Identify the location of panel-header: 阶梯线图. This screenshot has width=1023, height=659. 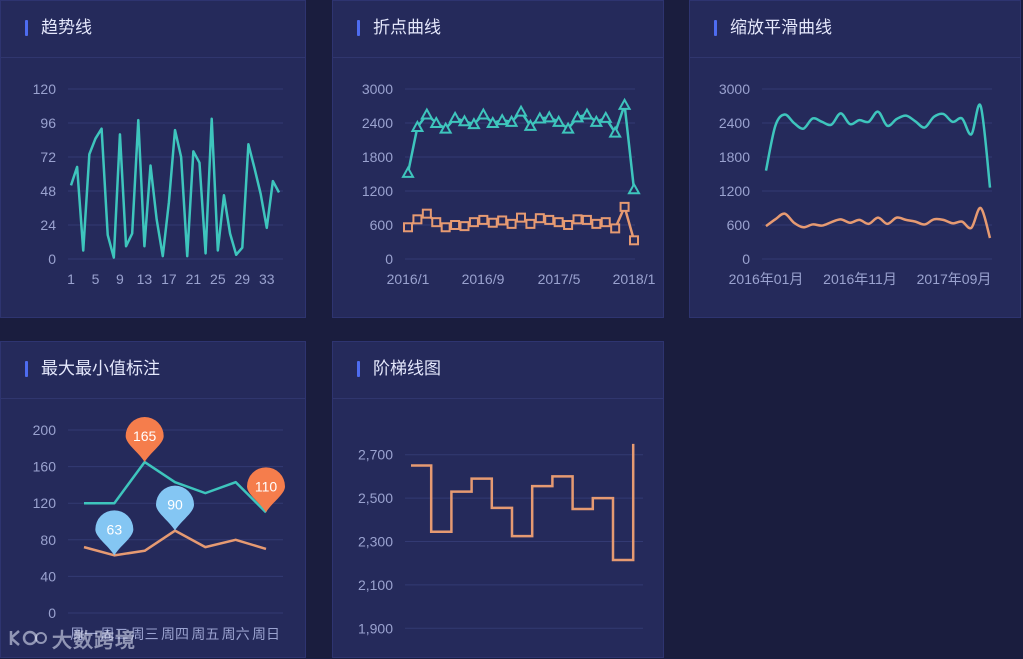
(498, 370).